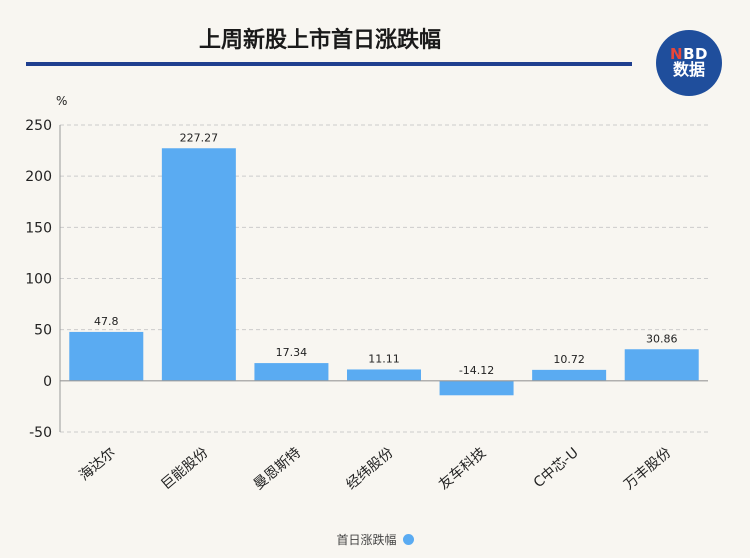 This screenshot has height=558, width=750. Describe the element at coordinates (38, 280) in the screenshot. I see `y-tick-label: 100` at that location.